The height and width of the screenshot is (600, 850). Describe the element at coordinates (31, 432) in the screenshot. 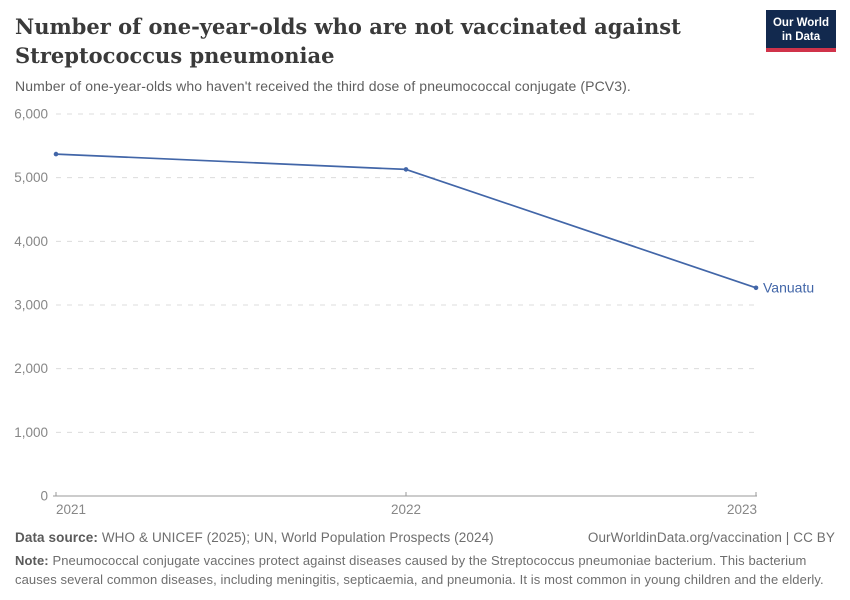

I see `y-axis-tick-label: 1,000` at that location.